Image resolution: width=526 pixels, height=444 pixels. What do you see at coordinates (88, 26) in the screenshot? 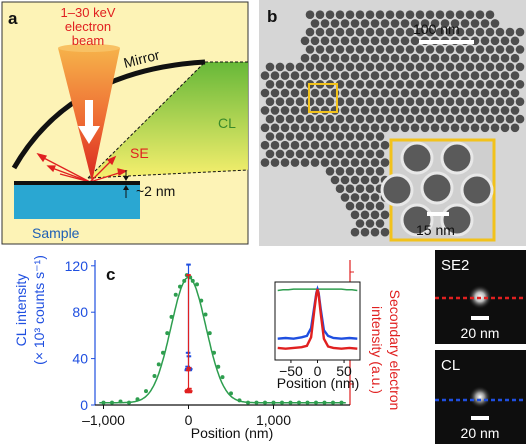
I see `beam-text-2: electron` at bounding box center [88, 26].